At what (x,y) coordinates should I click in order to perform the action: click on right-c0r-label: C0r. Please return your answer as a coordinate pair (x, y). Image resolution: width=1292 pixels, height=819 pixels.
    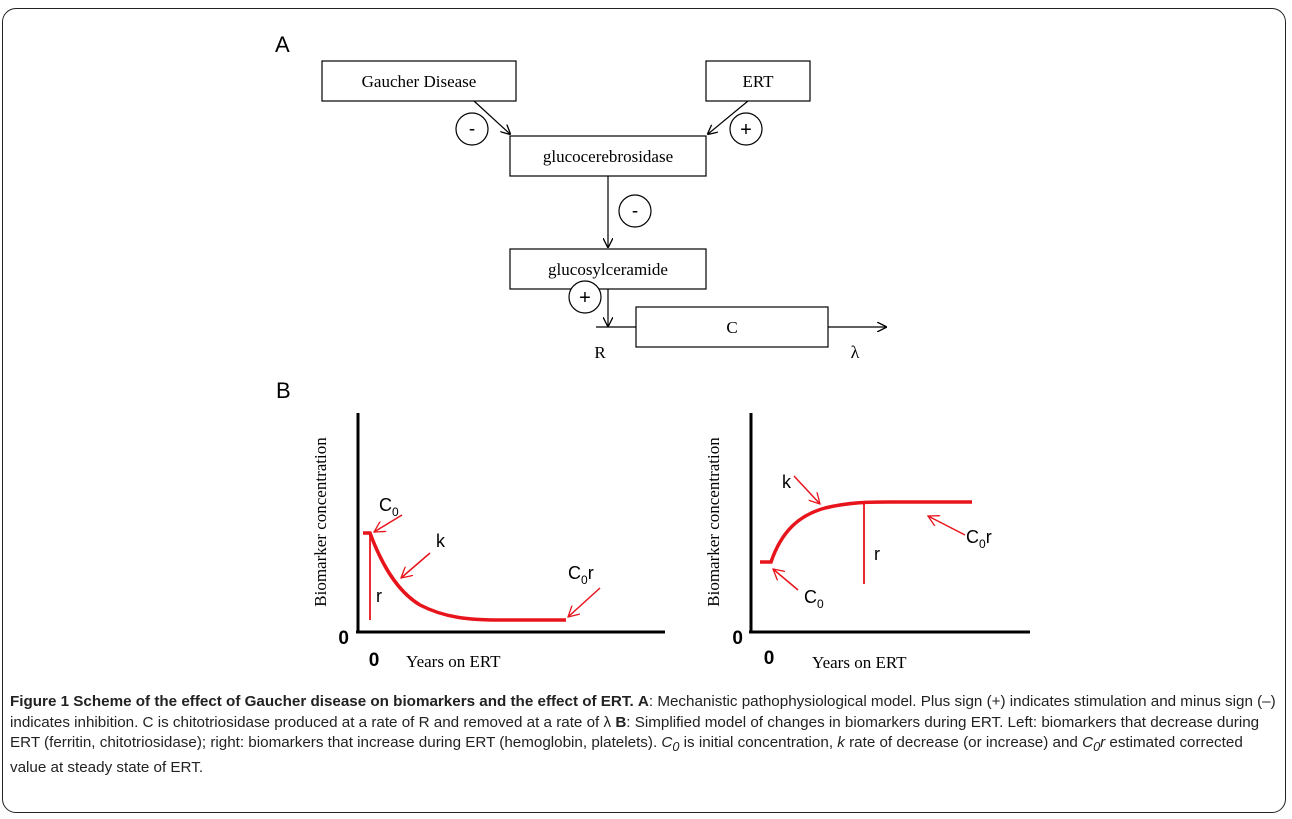
    Looking at the image, I should click on (979, 539).